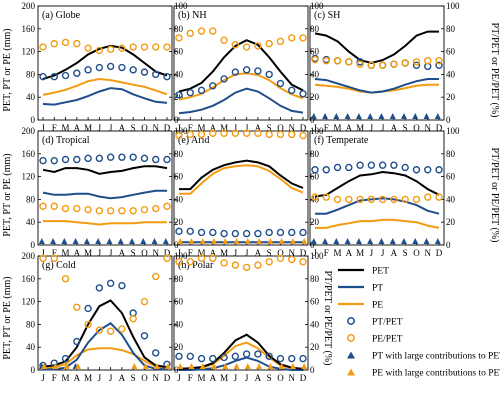 This screenshot has height=402, width=500. I want to click on legend-label: PT with large contributions to PET, so click(436, 357).